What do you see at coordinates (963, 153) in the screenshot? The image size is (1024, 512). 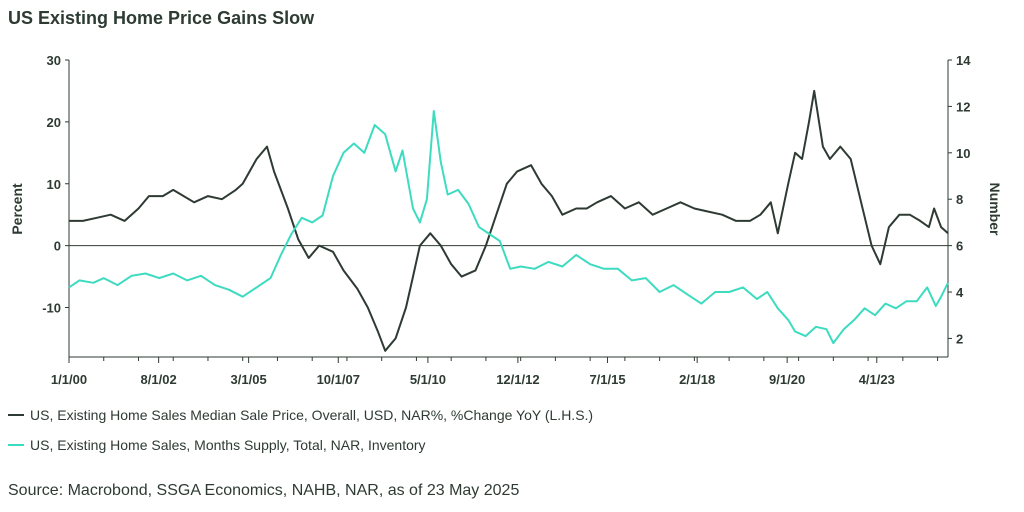 I see `y-right-tick-label: 10` at bounding box center [963, 153].